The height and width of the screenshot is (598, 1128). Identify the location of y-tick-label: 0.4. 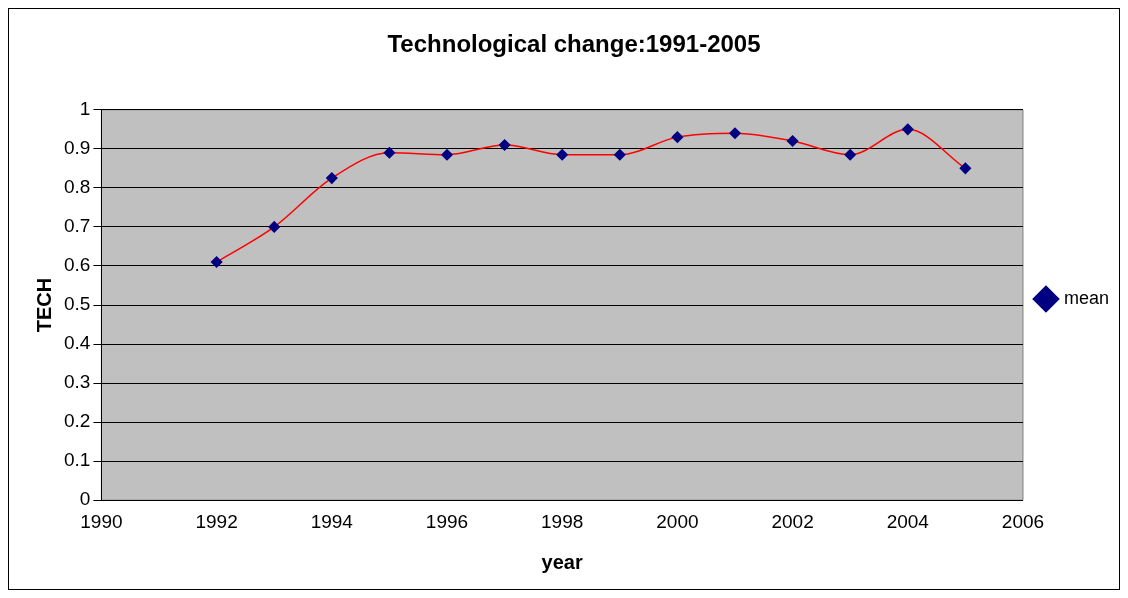
(77, 343).